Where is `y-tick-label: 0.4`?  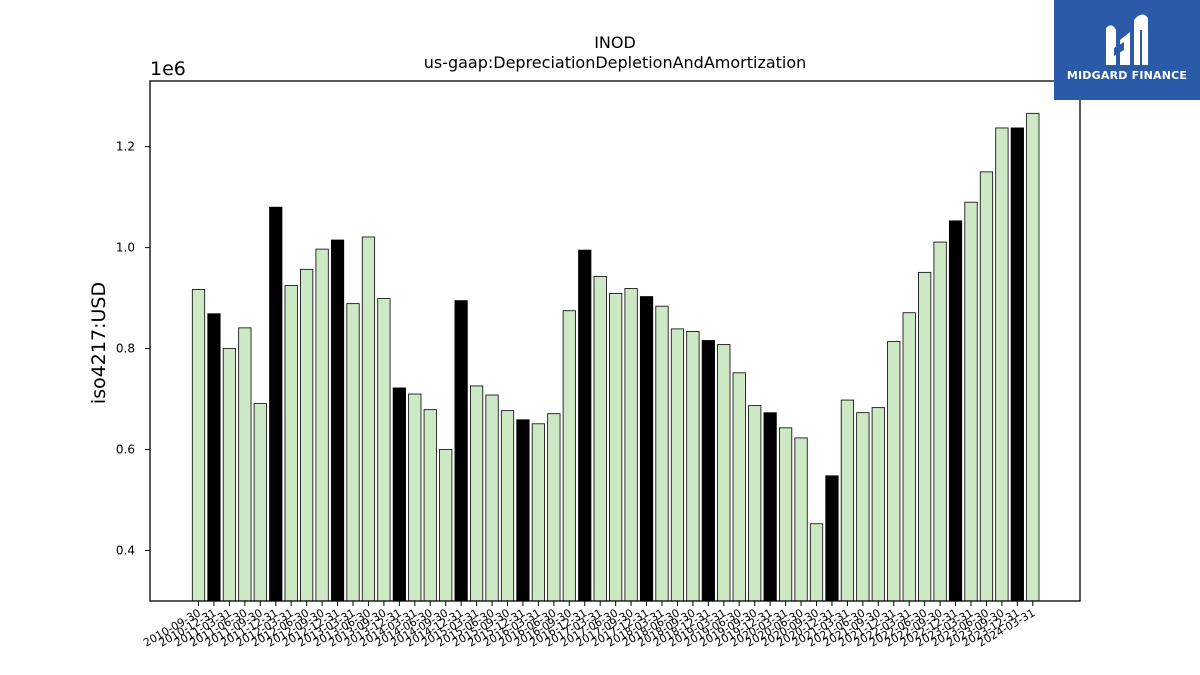 y-tick-label: 0.4 is located at coordinates (125, 551).